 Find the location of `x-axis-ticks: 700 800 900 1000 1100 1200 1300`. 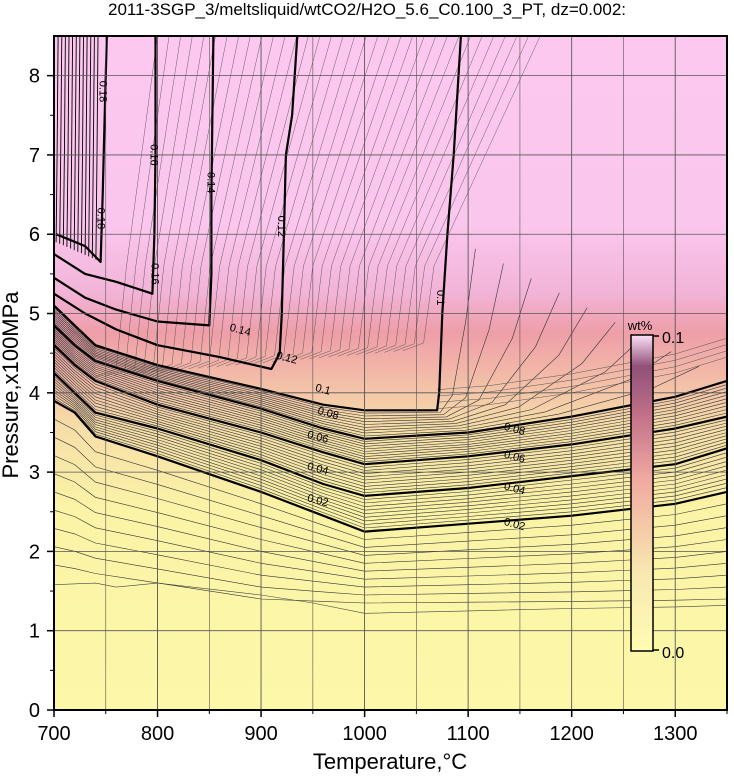

x-axis-ticks: 700 800 900 1000 1100 1200 1300 is located at coordinates (382, 727).